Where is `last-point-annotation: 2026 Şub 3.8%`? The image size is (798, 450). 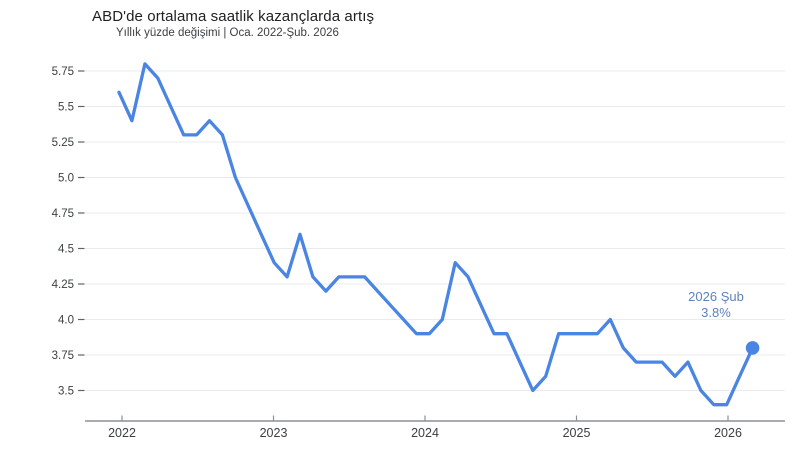
last-point-annotation: 2026 Şub 3.8% is located at coordinates (716, 305).